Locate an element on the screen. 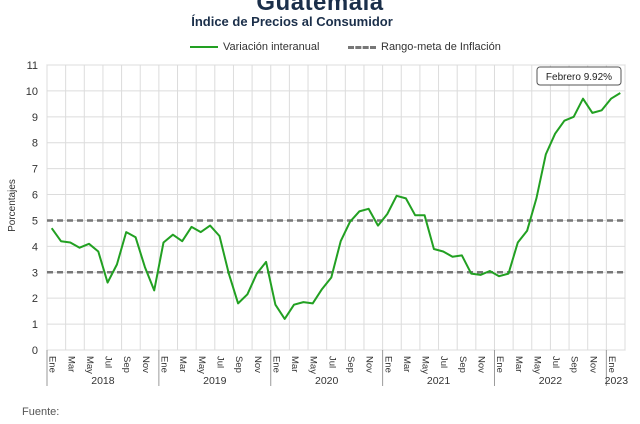 This screenshot has height=424, width=640. year-label: 2018 is located at coordinates (103, 381).